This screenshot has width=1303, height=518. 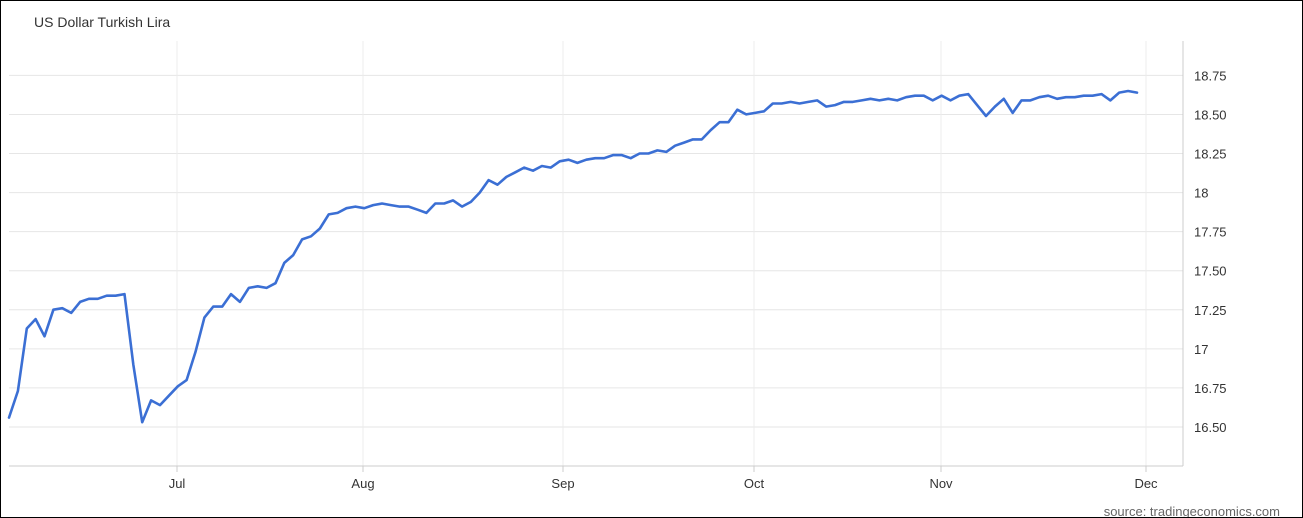 I want to click on x-tick-label: Nov, so click(x=941, y=483).